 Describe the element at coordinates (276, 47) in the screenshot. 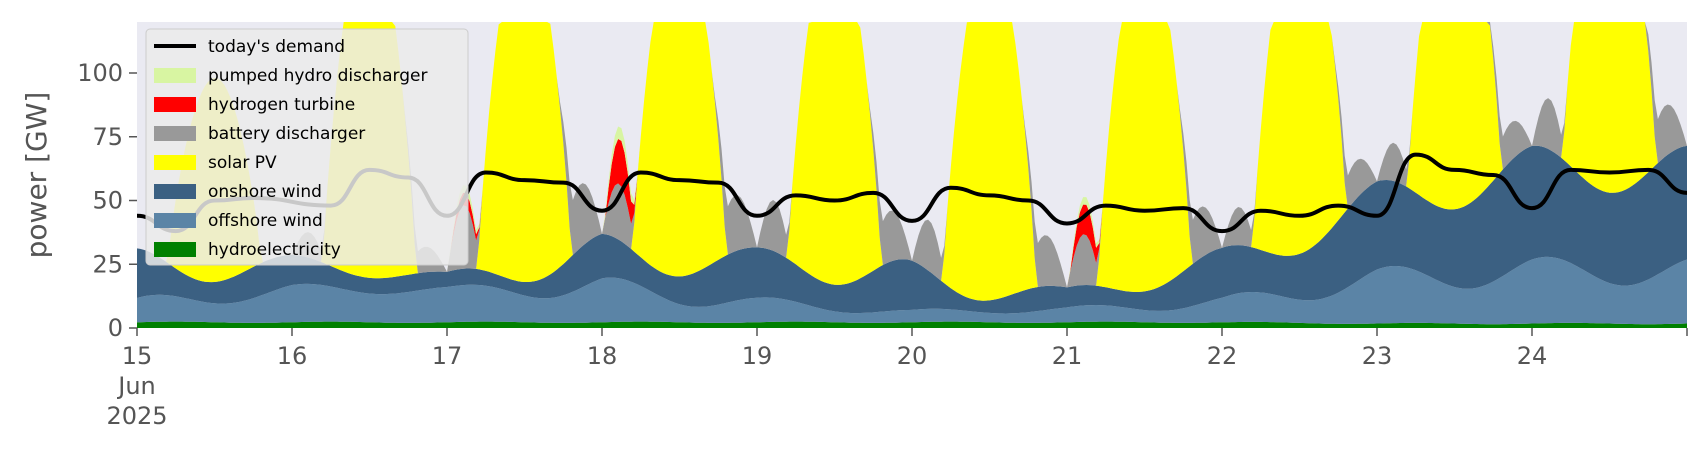

I see `legend-label: today's demand` at that location.